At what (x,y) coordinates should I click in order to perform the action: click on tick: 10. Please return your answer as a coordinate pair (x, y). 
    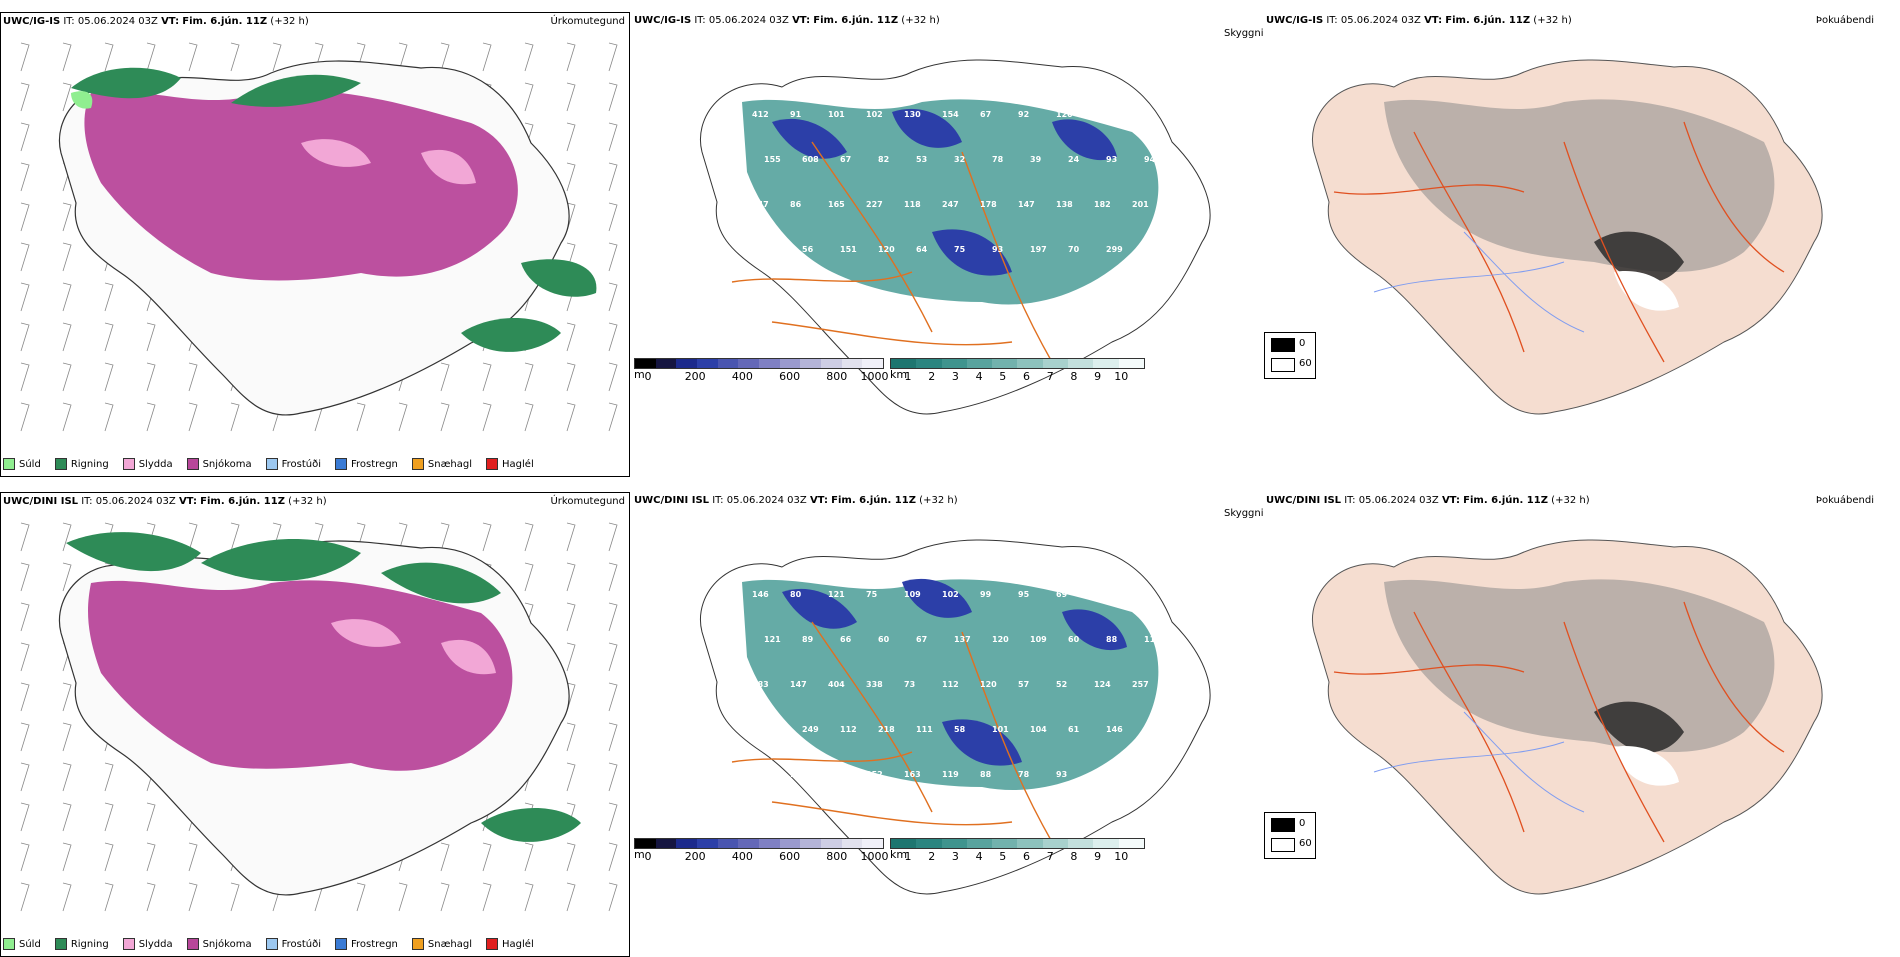
    Looking at the image, I should click on (1121, 856).